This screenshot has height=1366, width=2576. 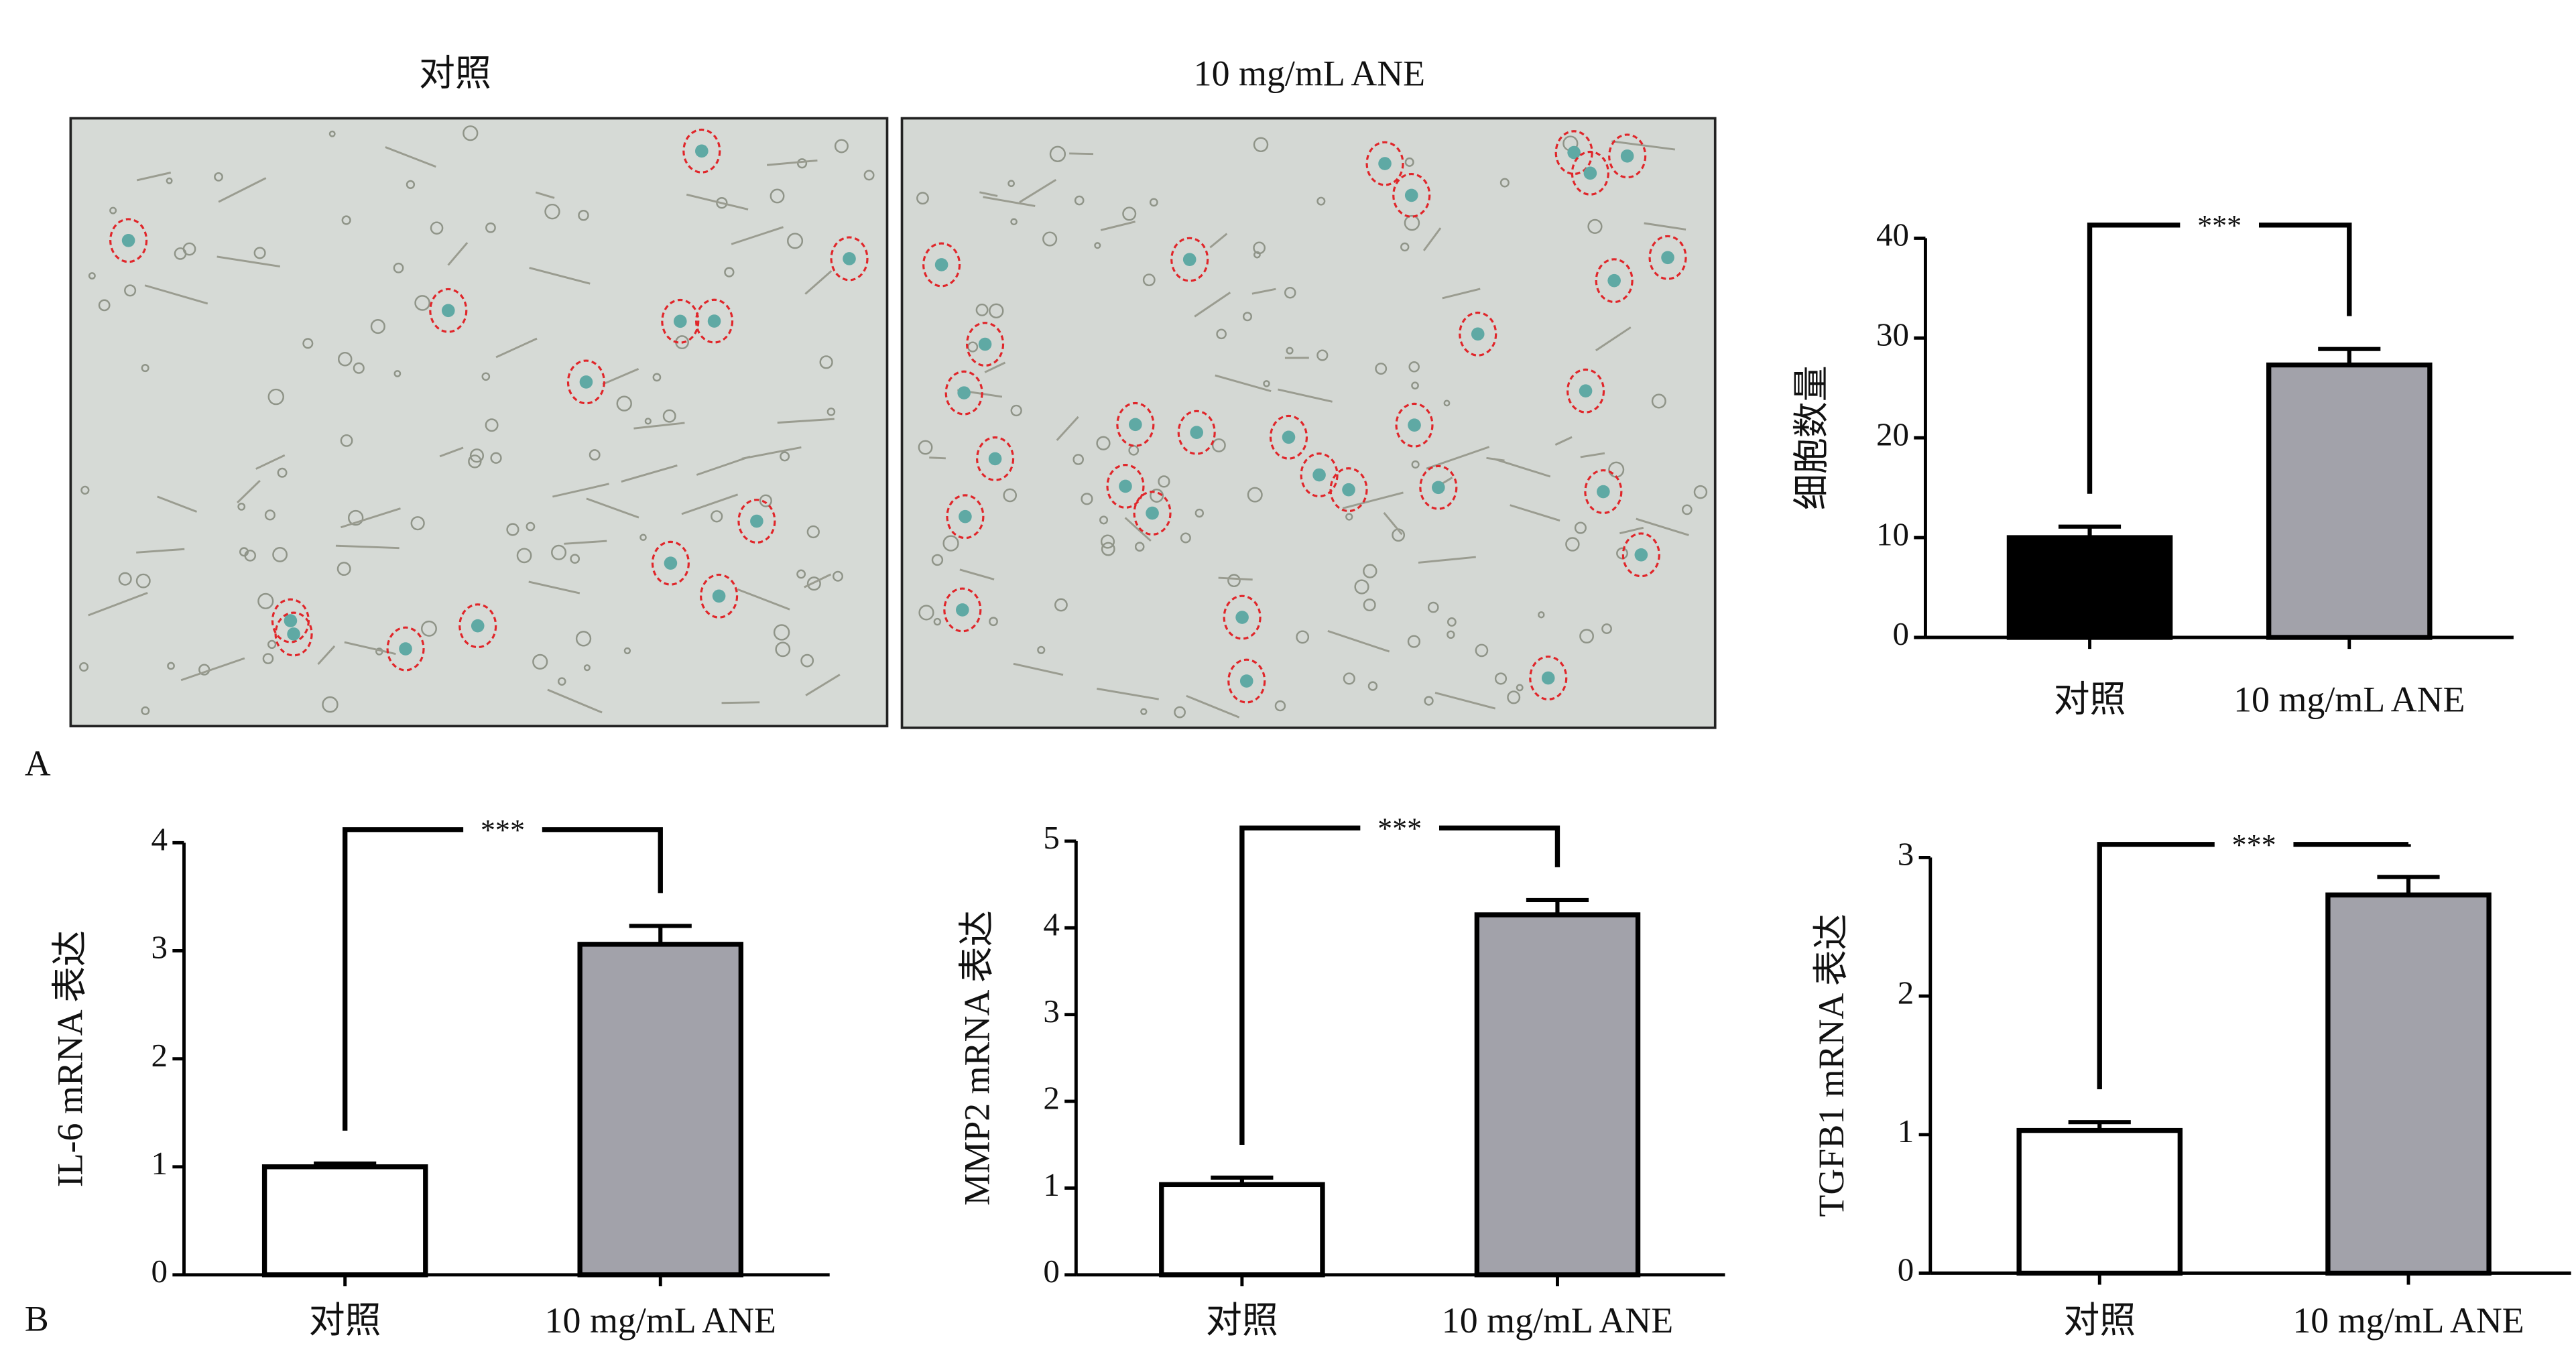 I want to click on x-tick-label: 10 mg/mL ANE, so click(x=1558, y=1320).